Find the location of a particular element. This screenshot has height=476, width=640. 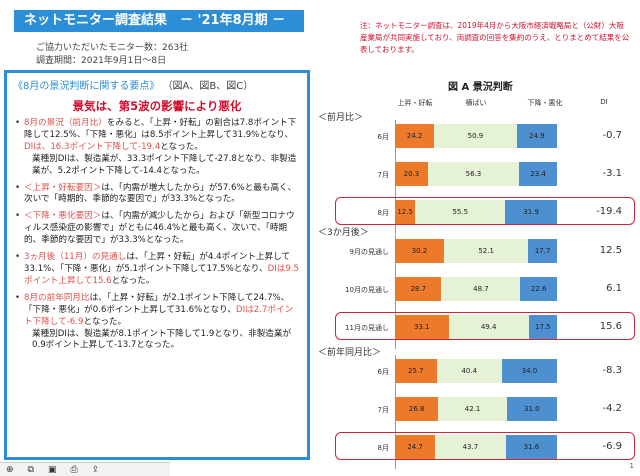

bar-segment-down: 31.6 is located at coordinates (531, 447).